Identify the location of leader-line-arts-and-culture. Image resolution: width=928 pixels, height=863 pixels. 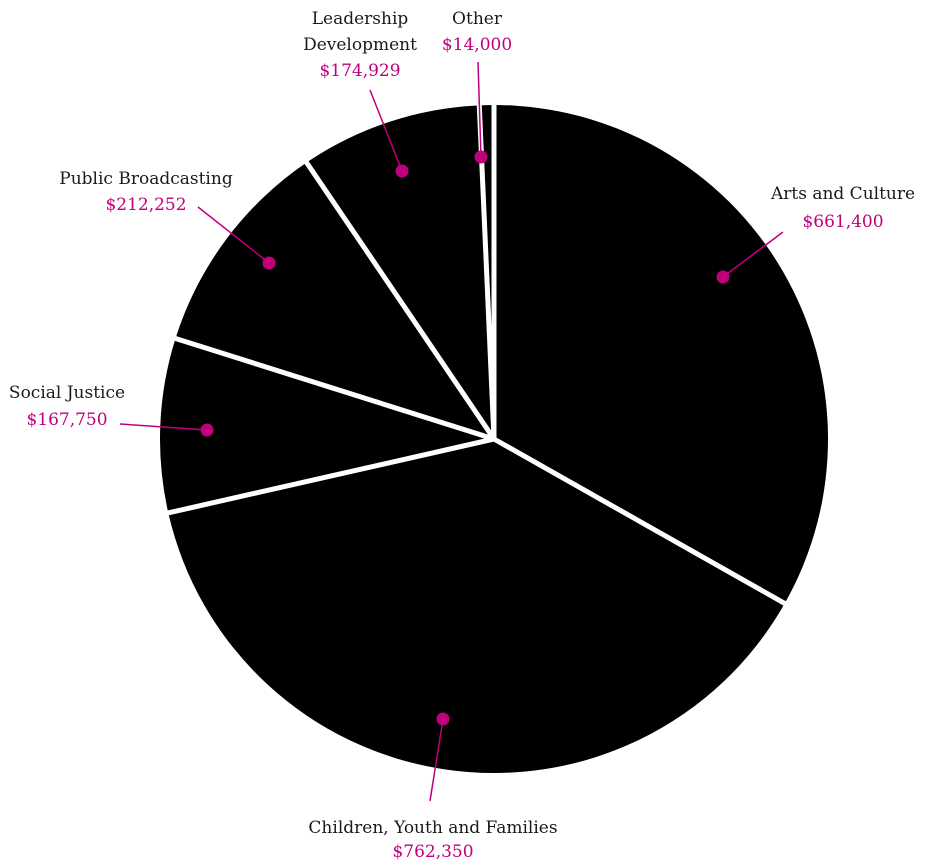
(753, 254).